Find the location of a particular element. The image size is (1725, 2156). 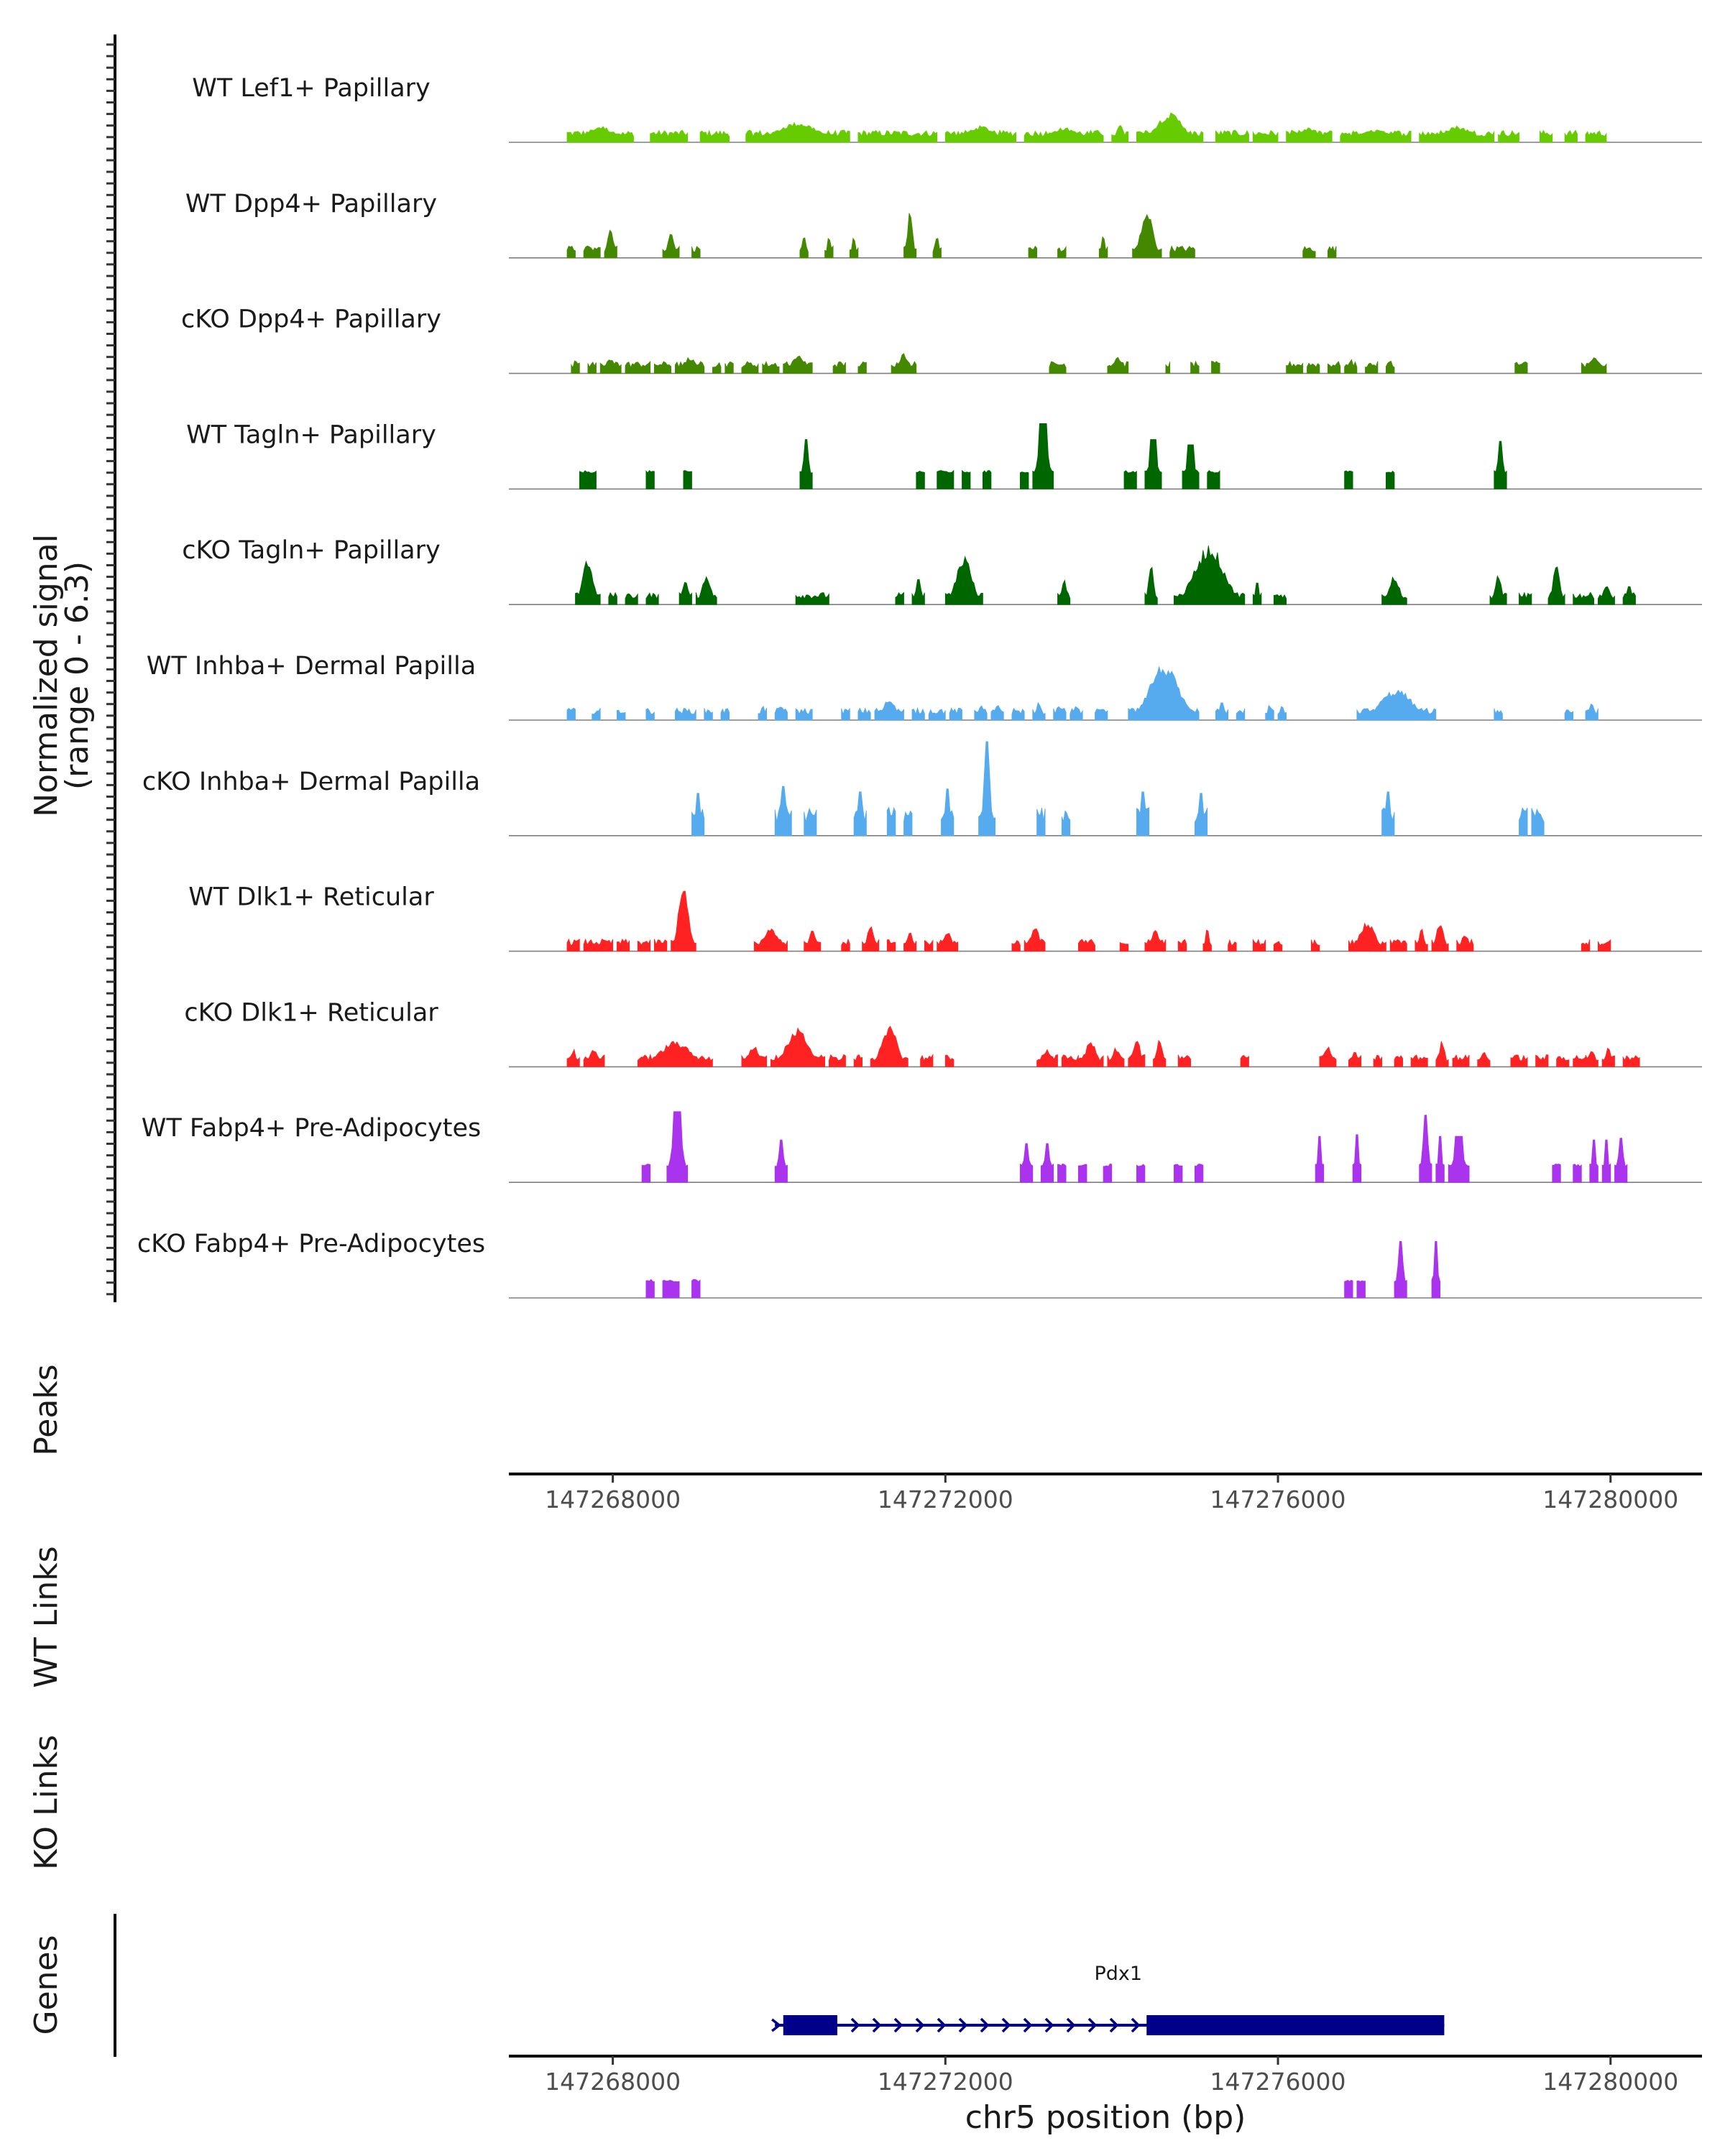

track-5: WT Inhba+ Dermal Papilla is located at coordinates (924, 686).